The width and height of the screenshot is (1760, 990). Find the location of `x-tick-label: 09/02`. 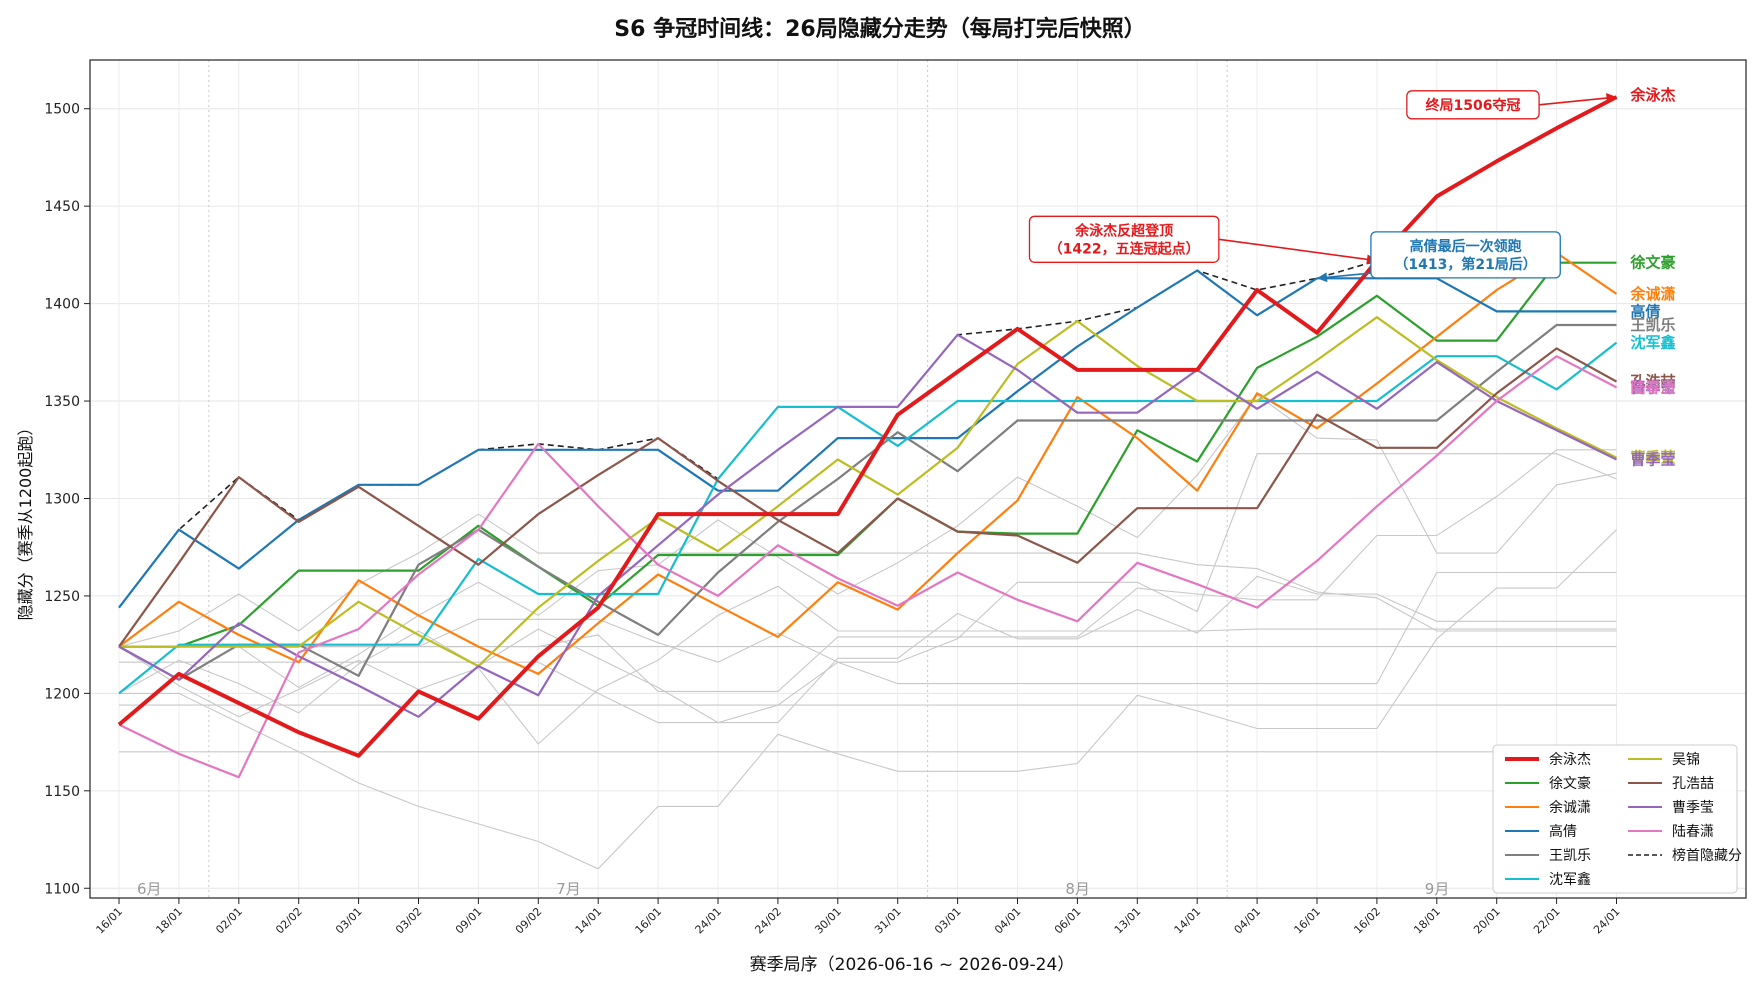

x-tick-label: 09/02 is located at coordinates (529, 921).